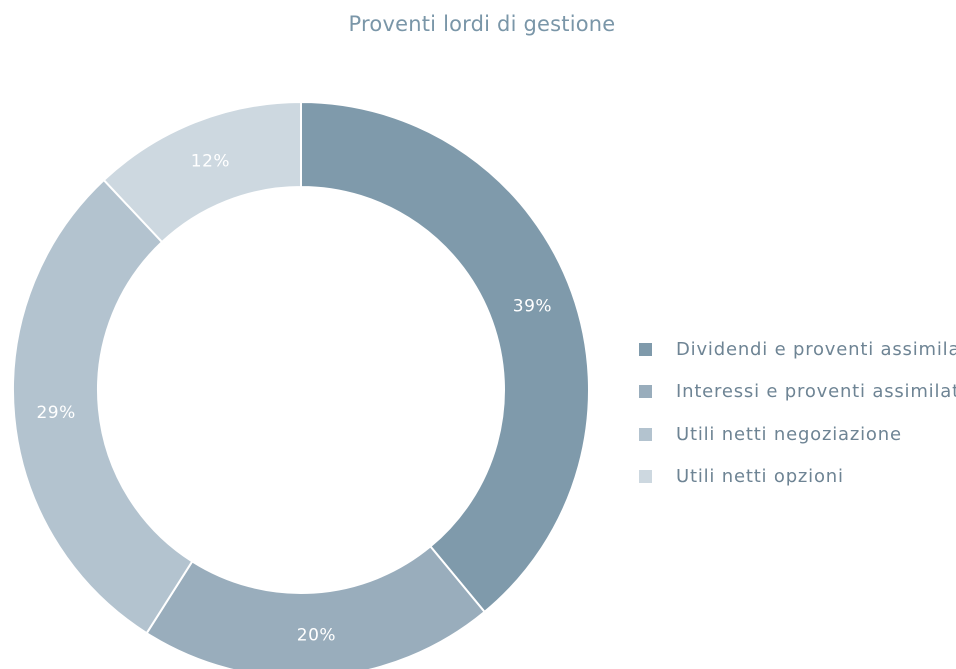 The height and width of the screenshot is (669, 956). I want to click on legend-label: Utili netti opzioni, so click(760, 477).